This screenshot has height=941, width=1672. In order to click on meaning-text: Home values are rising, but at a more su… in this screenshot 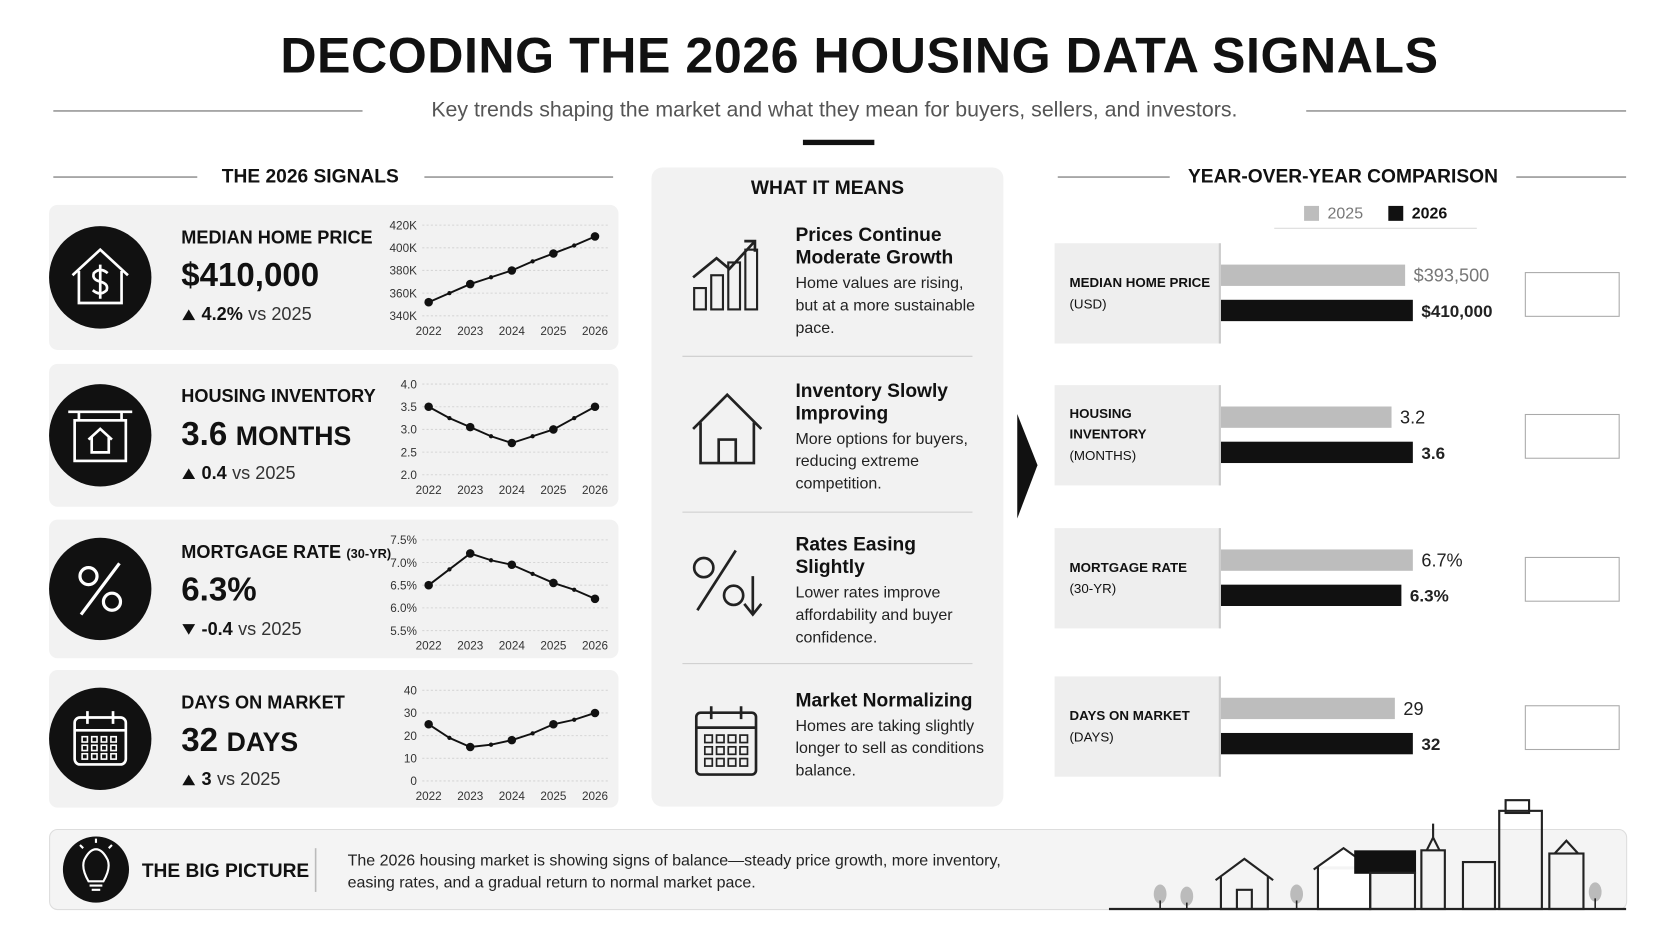, I will do `click(885, 306)`.